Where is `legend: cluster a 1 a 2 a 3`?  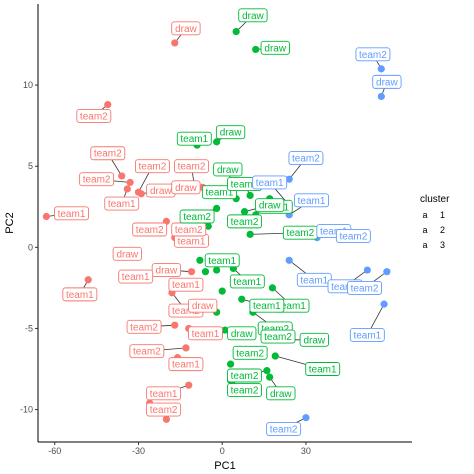
legend: cluster a 1 a 2 a 3 is located at coordinates (435, 222).